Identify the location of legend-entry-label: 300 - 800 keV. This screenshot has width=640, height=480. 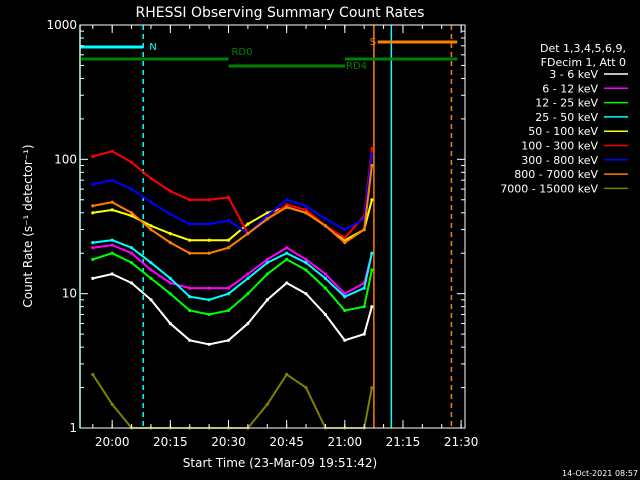
(559, 160).